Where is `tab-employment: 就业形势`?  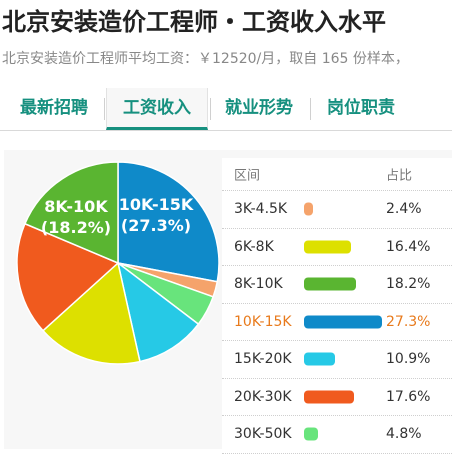 tab-employment: 就业形势 is located at coordinates (259, 108).